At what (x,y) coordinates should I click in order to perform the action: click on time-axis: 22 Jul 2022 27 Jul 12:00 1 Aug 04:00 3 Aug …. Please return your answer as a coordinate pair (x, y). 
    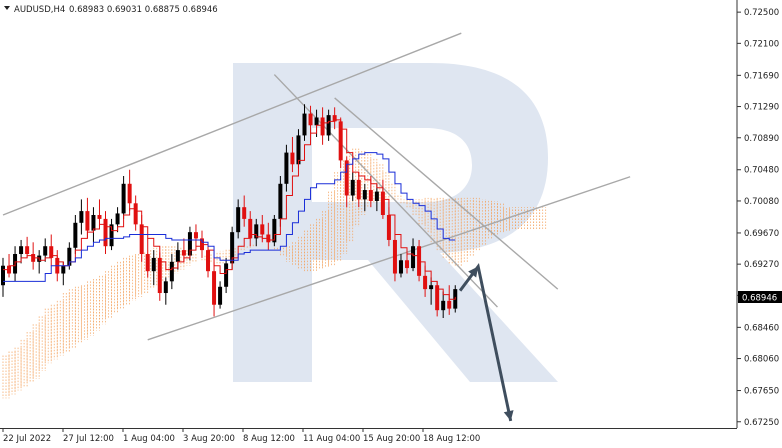
    Looking at the image, I should click on (241, 436).